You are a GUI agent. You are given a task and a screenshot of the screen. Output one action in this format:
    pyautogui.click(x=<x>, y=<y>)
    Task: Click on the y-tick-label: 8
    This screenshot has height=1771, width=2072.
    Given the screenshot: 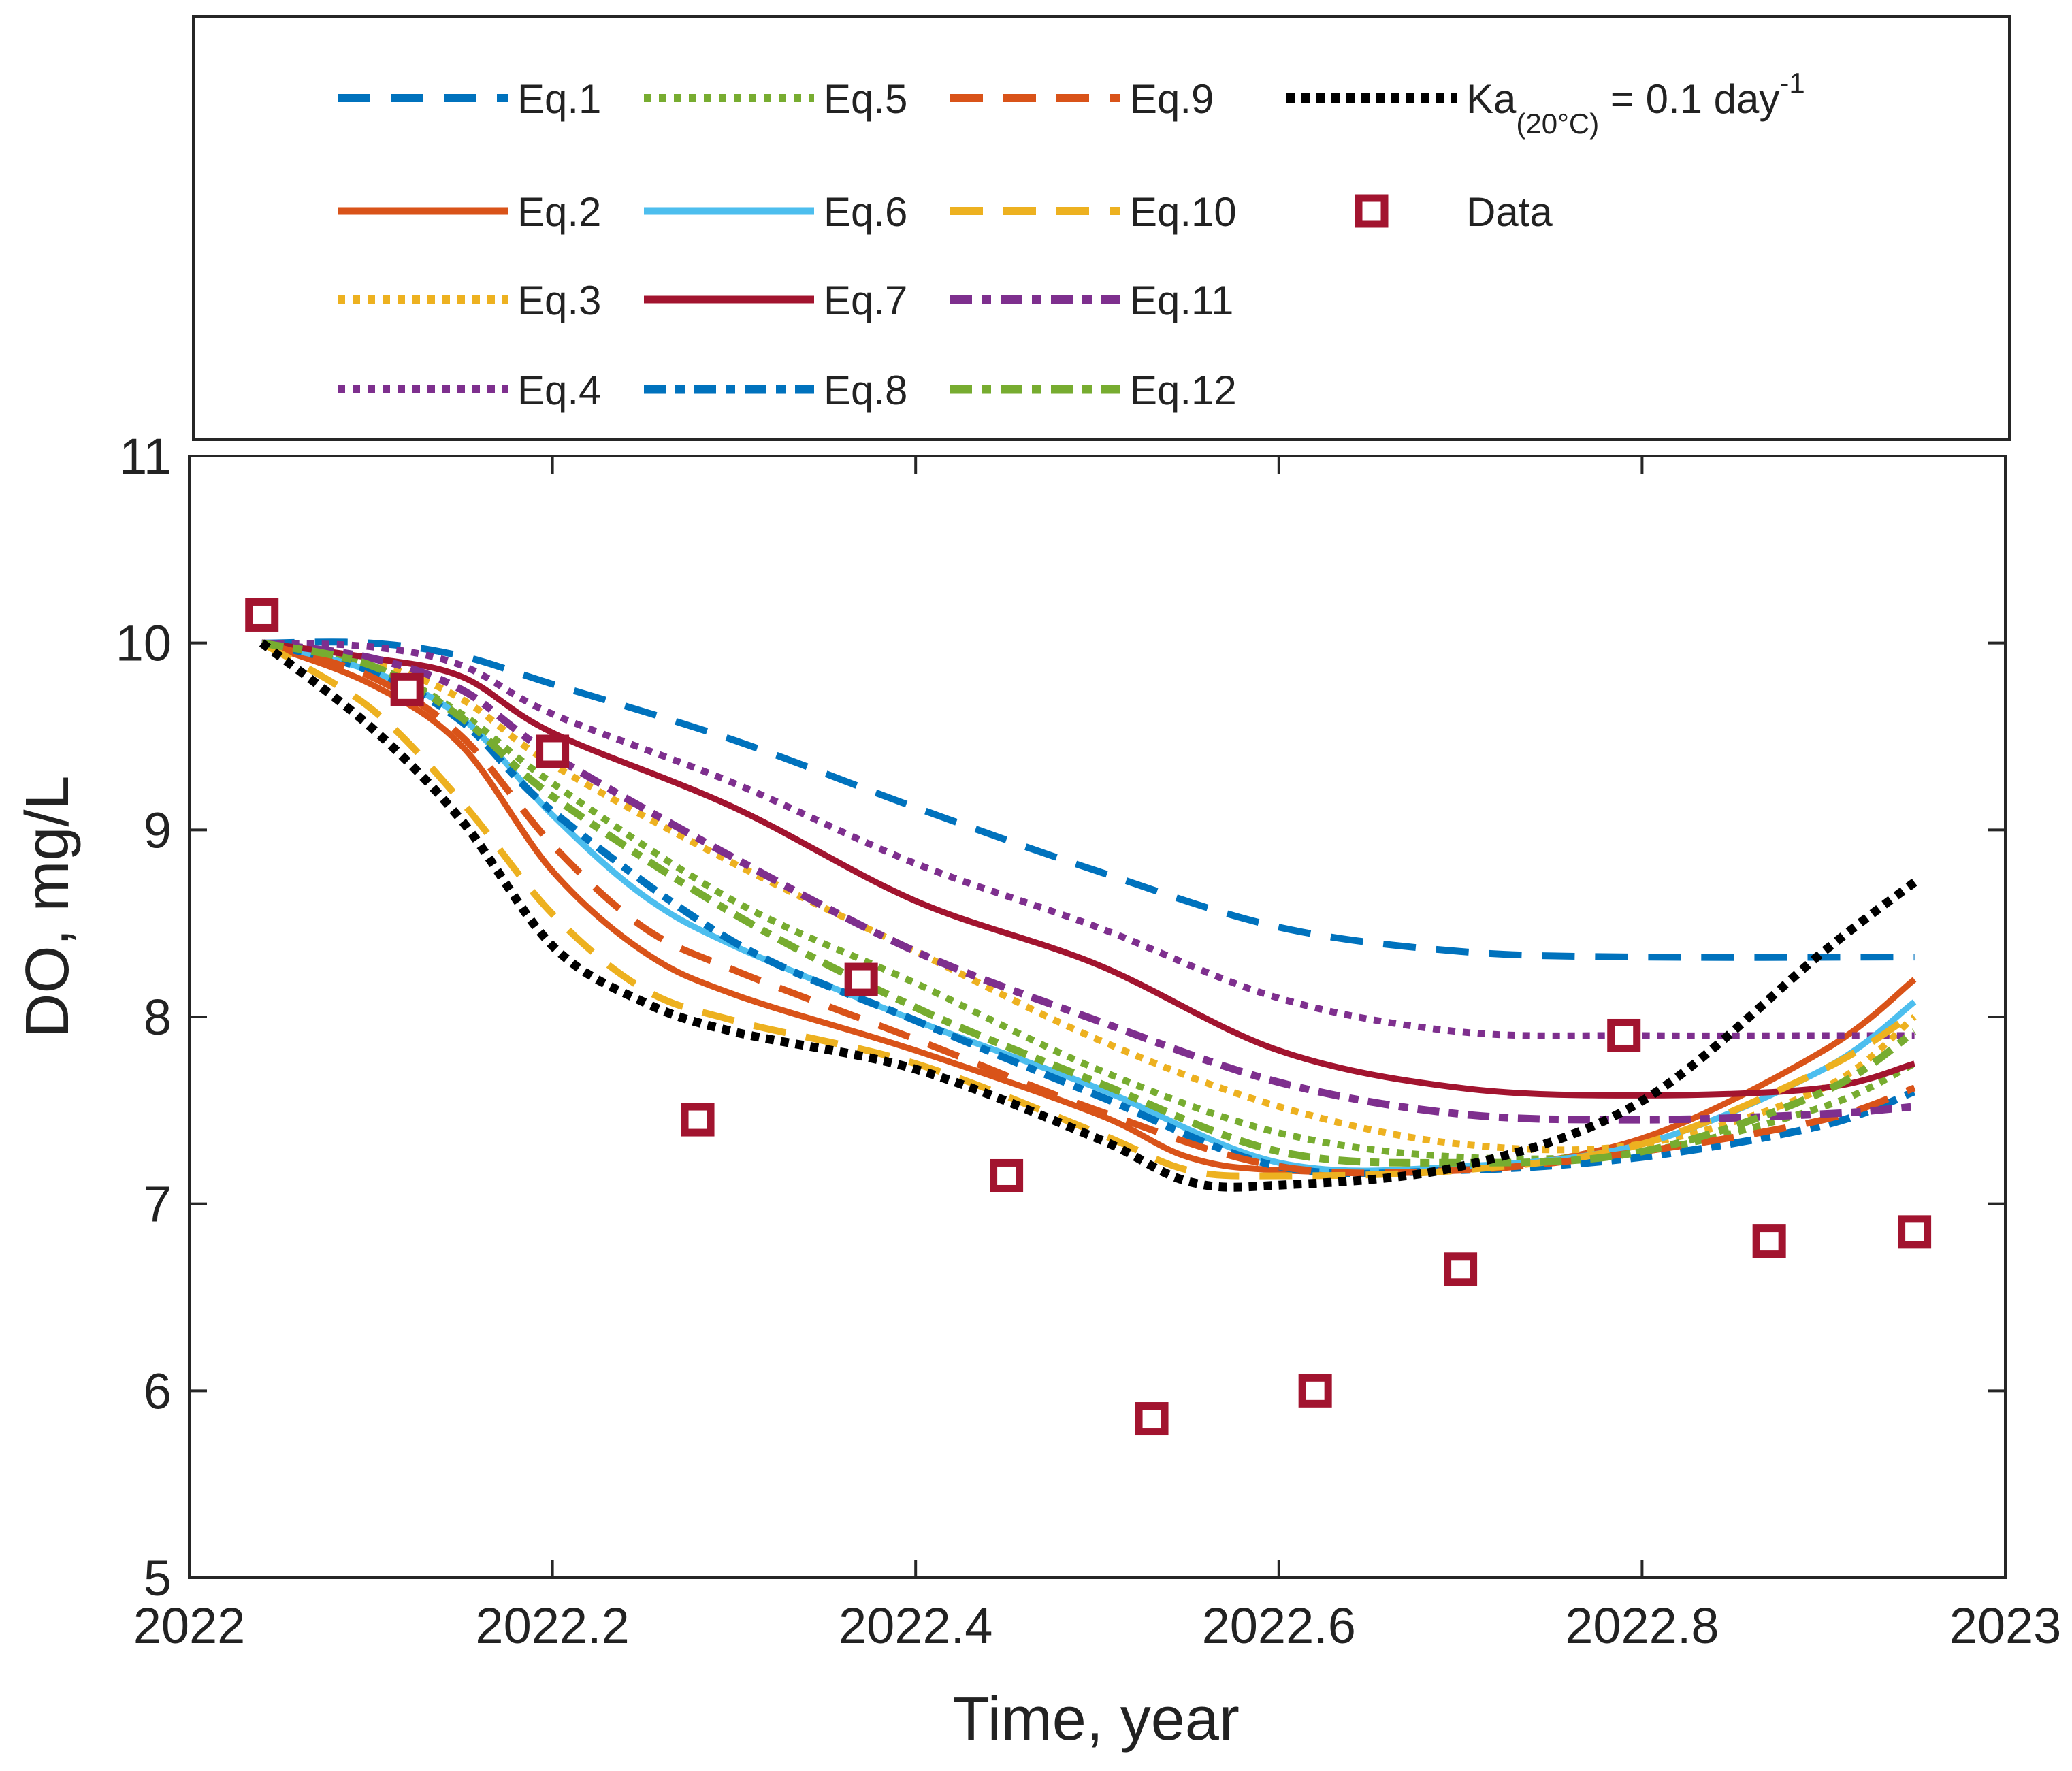 What is the action you would take?
    pyautogui.click(x=158, y=1017)
    